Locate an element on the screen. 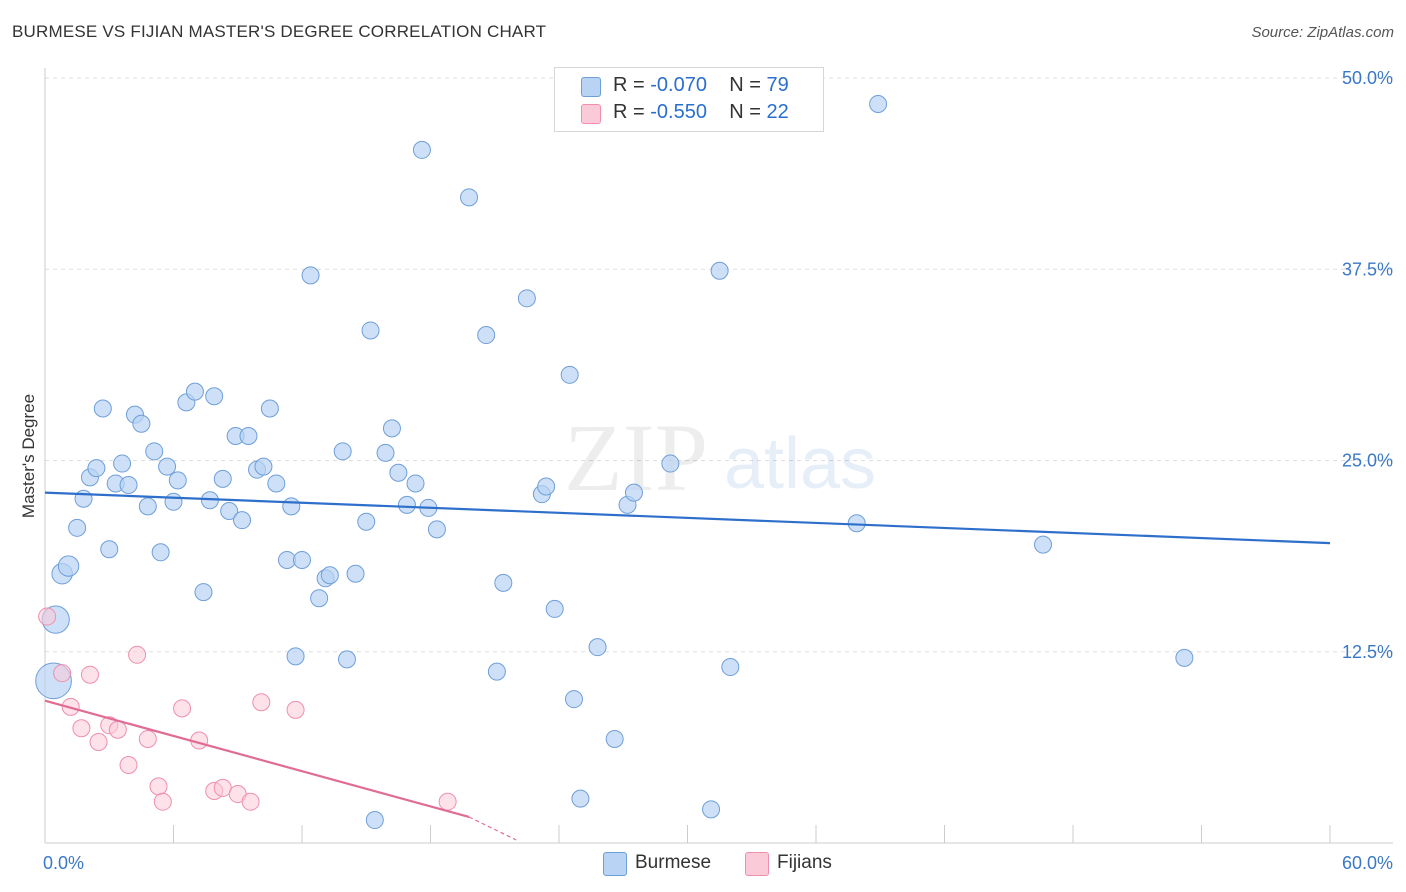 The width and height of the screenshot is (1406, 892). y-tick-label-3: 50.0% is located at coordinates (1367, 78).